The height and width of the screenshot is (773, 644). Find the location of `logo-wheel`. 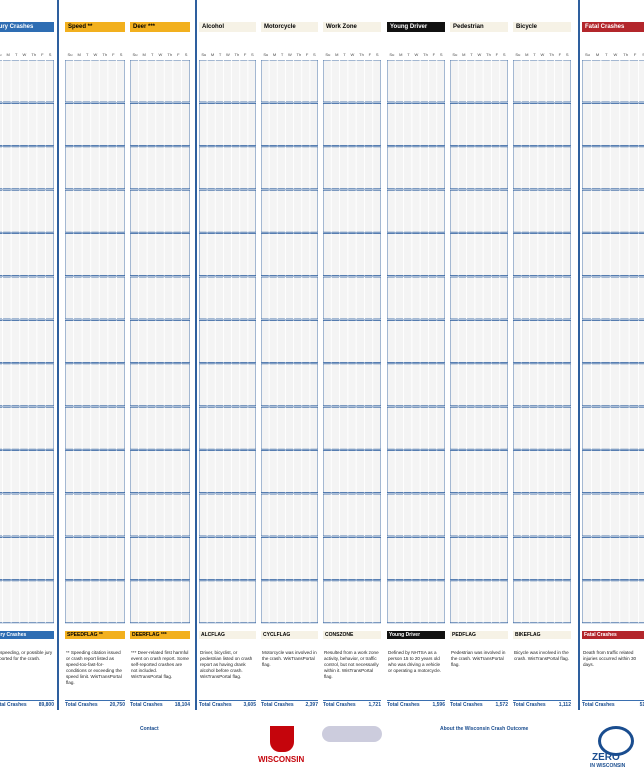

logo-wheel is located at coordinates (616, 741).